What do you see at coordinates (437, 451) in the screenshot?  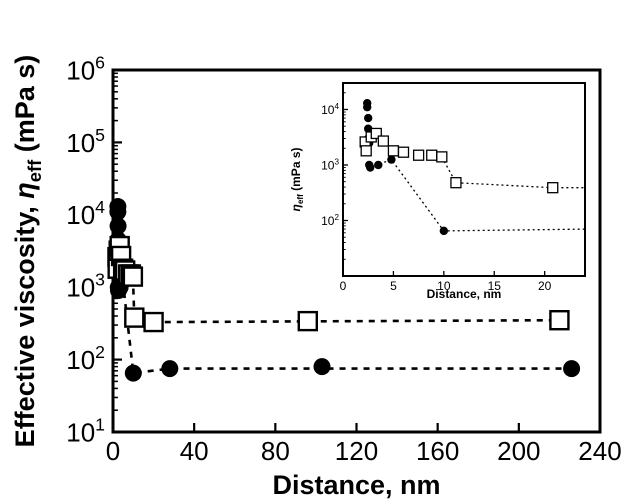 I see `main-x-tick-label: 160` at bounding box center [437, 451].